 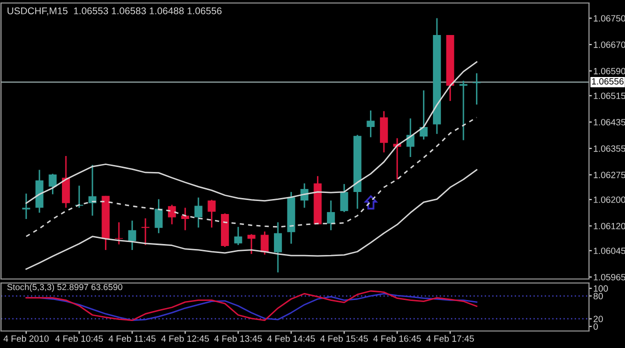 What do you see at coordinates (185, 338) in the screenshot?
I see `x-tick-label: 4 Feb 12:45` at bounding box center [185, 338].